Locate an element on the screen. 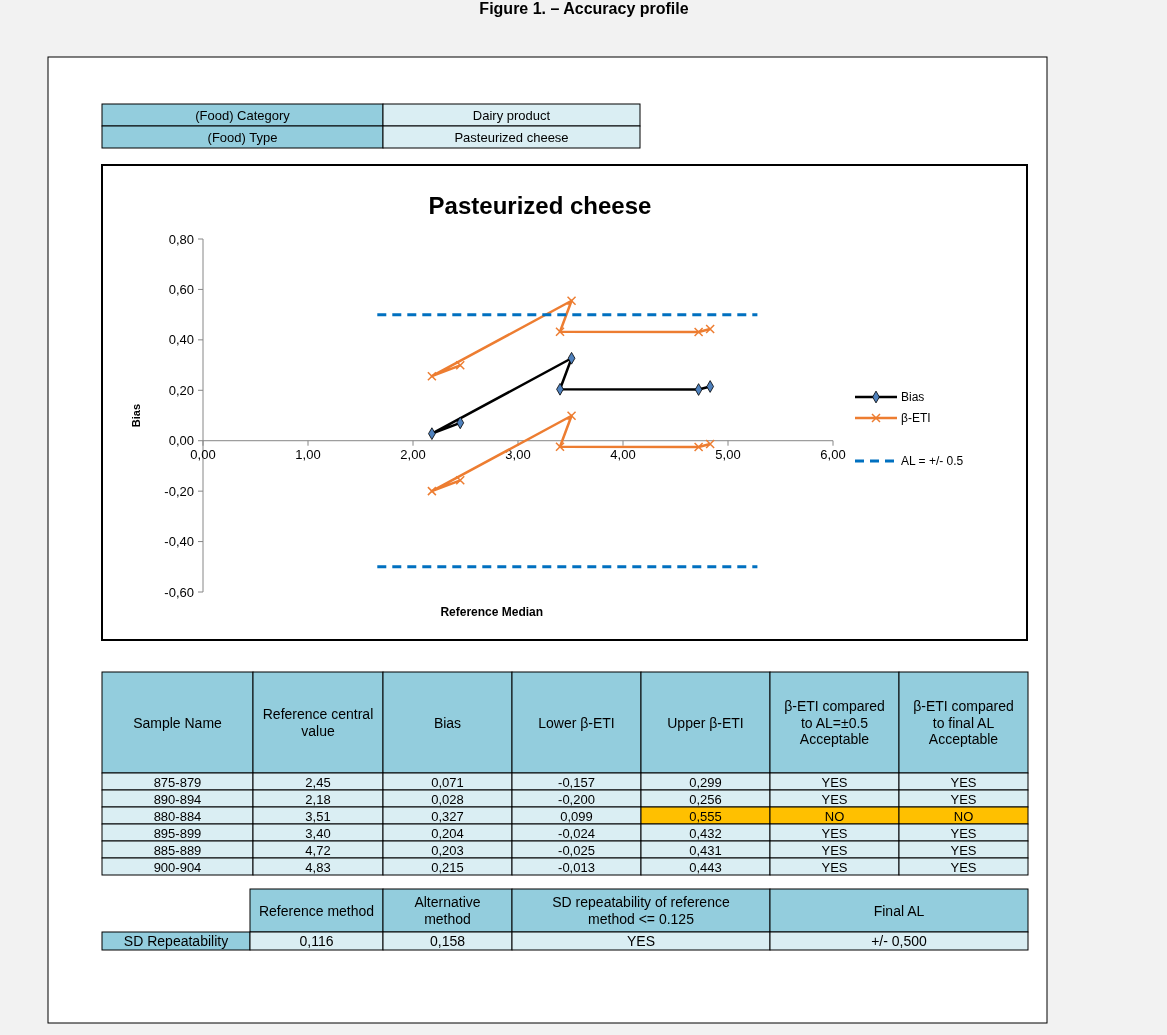  y-tick-label: 0,20 is located at coordinates (181, 390).